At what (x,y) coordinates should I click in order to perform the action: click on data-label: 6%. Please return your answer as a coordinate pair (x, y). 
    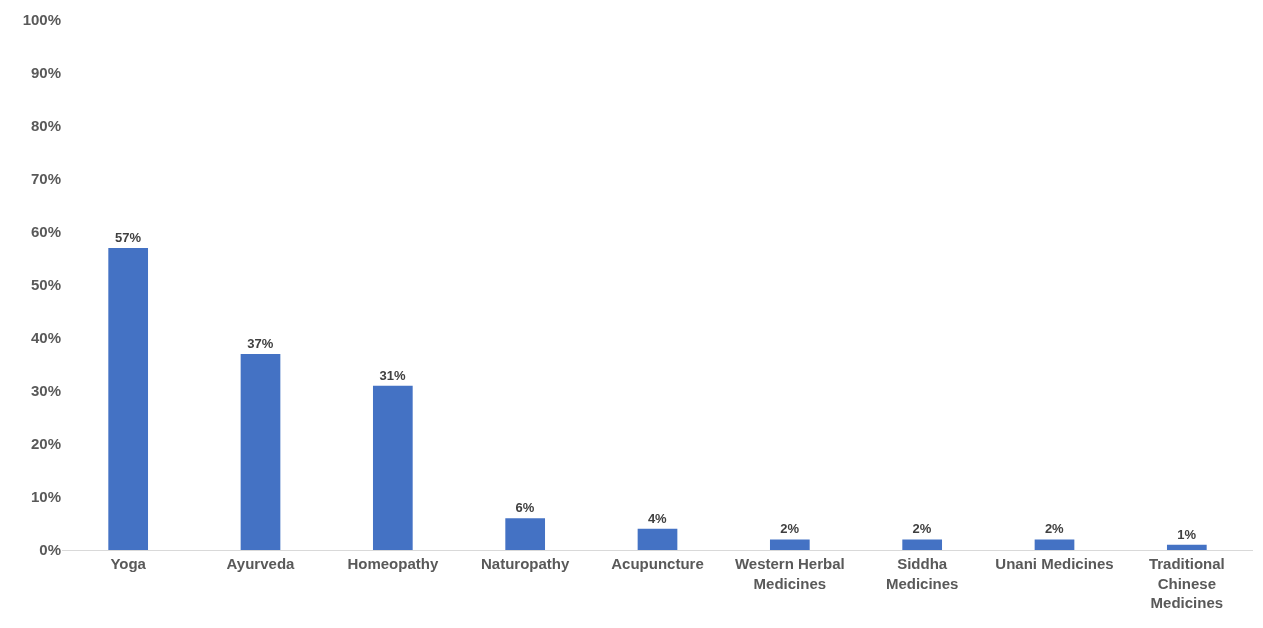
    Looking at the image, I should click on (525, 508).